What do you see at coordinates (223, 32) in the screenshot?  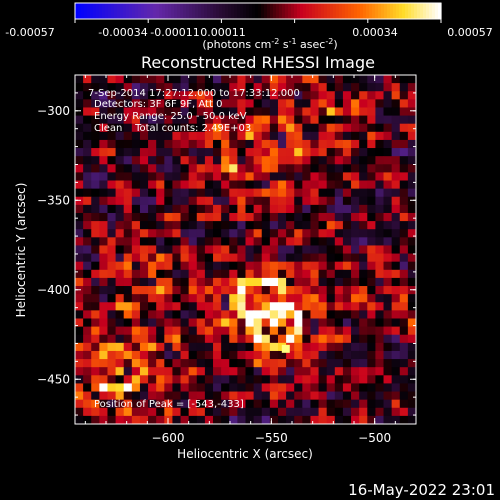 I see `colorbar-tick-label: 0.00011` at bounding box center [223, 32].